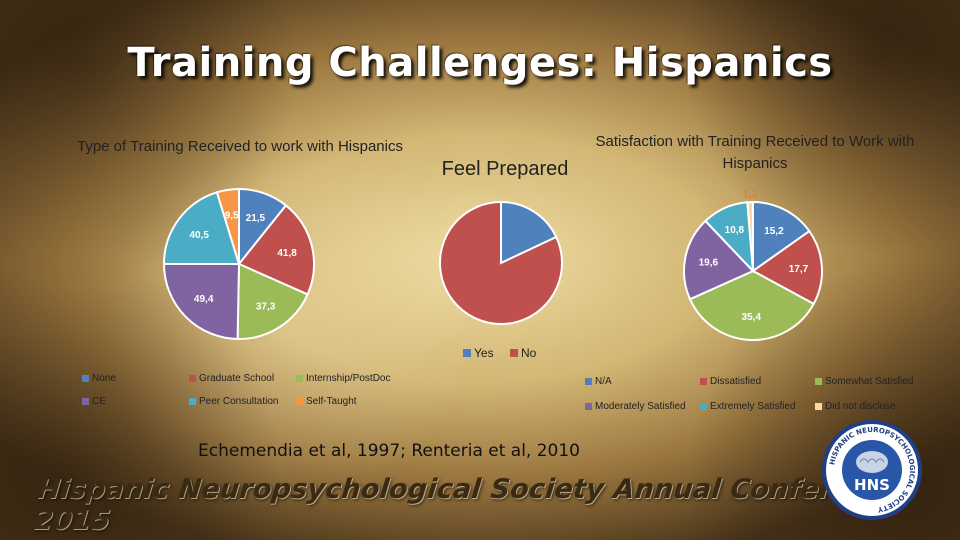 The height and width of the screenshot is (540, 960). I want to click on legend-item-0-5: Self-Taught, so click(326, 401).